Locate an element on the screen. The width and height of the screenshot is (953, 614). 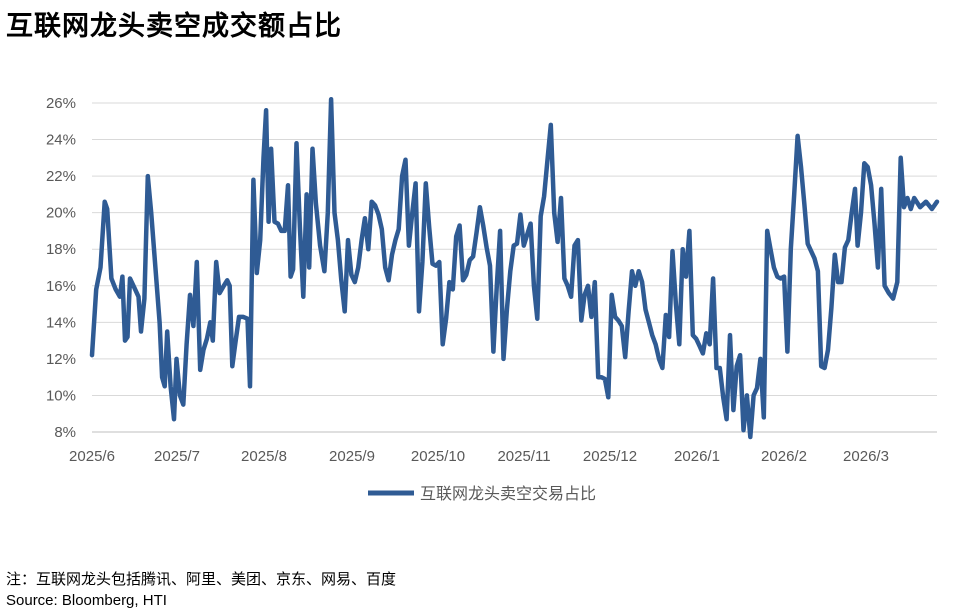
x-tick-label: 2026/3 is located at coordinates (866, 456).